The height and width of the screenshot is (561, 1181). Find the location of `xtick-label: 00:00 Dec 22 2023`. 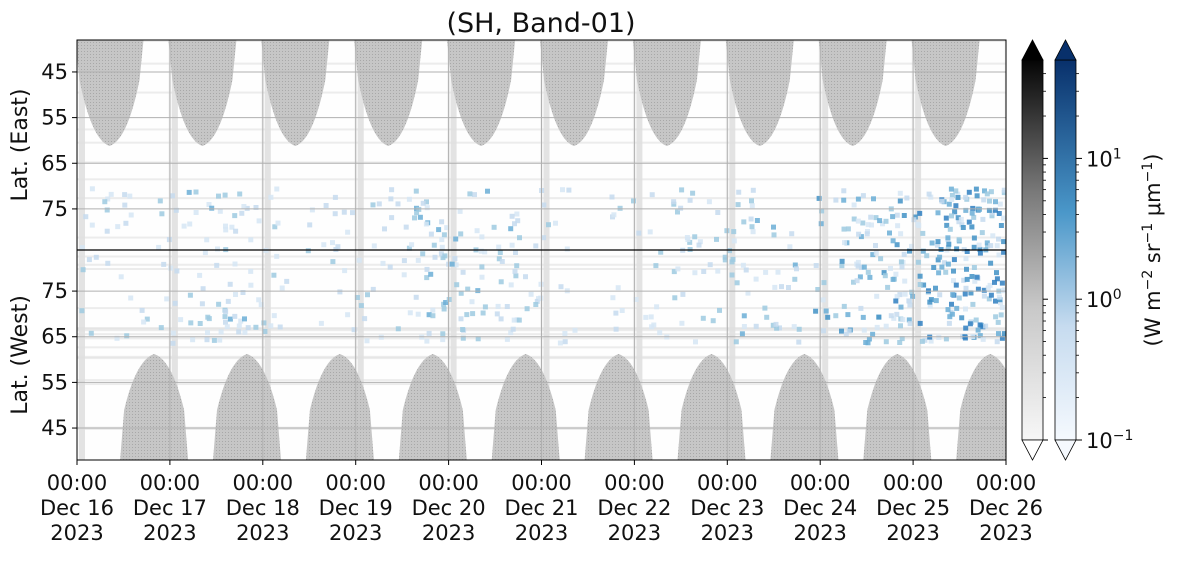

xtick-label: 00:00 Dec 22 2023 is located at coordinates (634, 508).